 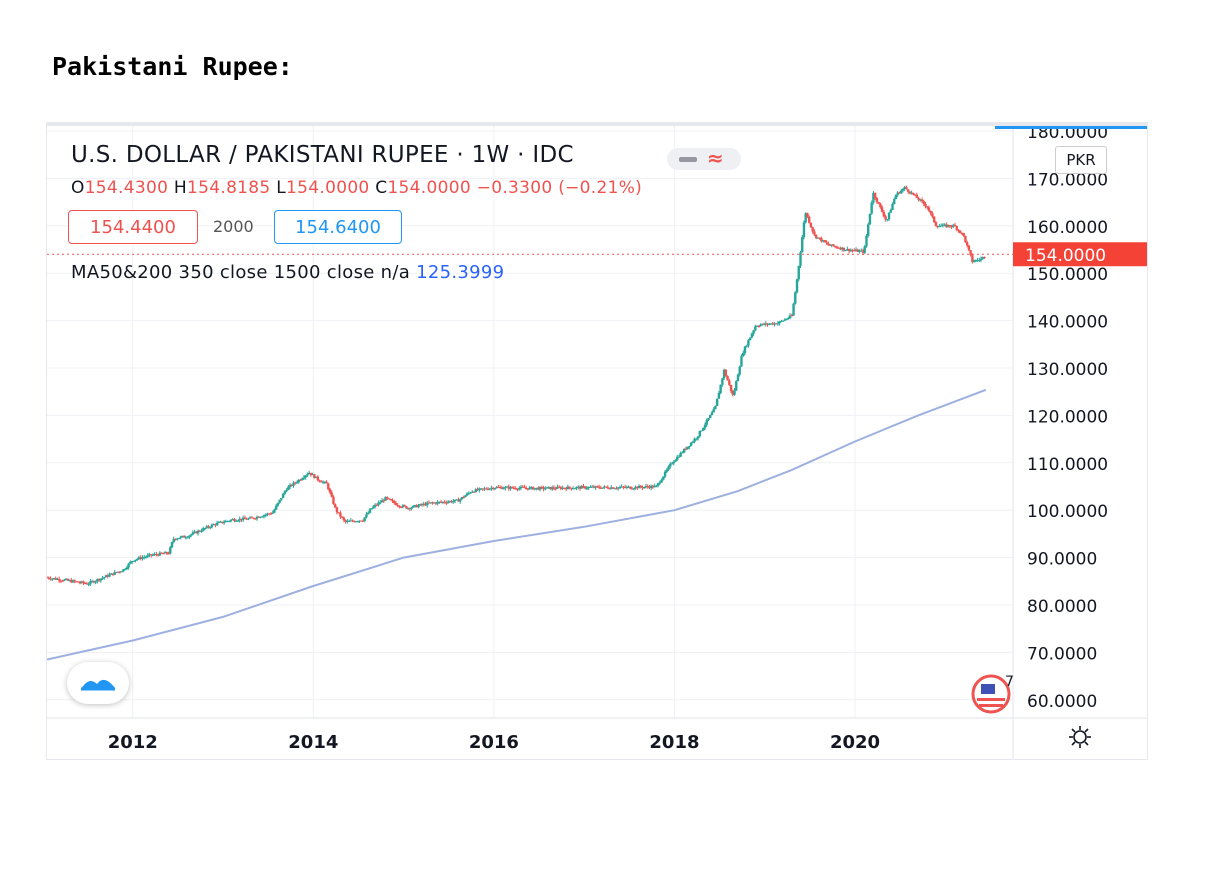 What do you see at coordinates (126, 188) in the screenshot?
I see `open-value: 154.4300` at bounding box center [126, 188].